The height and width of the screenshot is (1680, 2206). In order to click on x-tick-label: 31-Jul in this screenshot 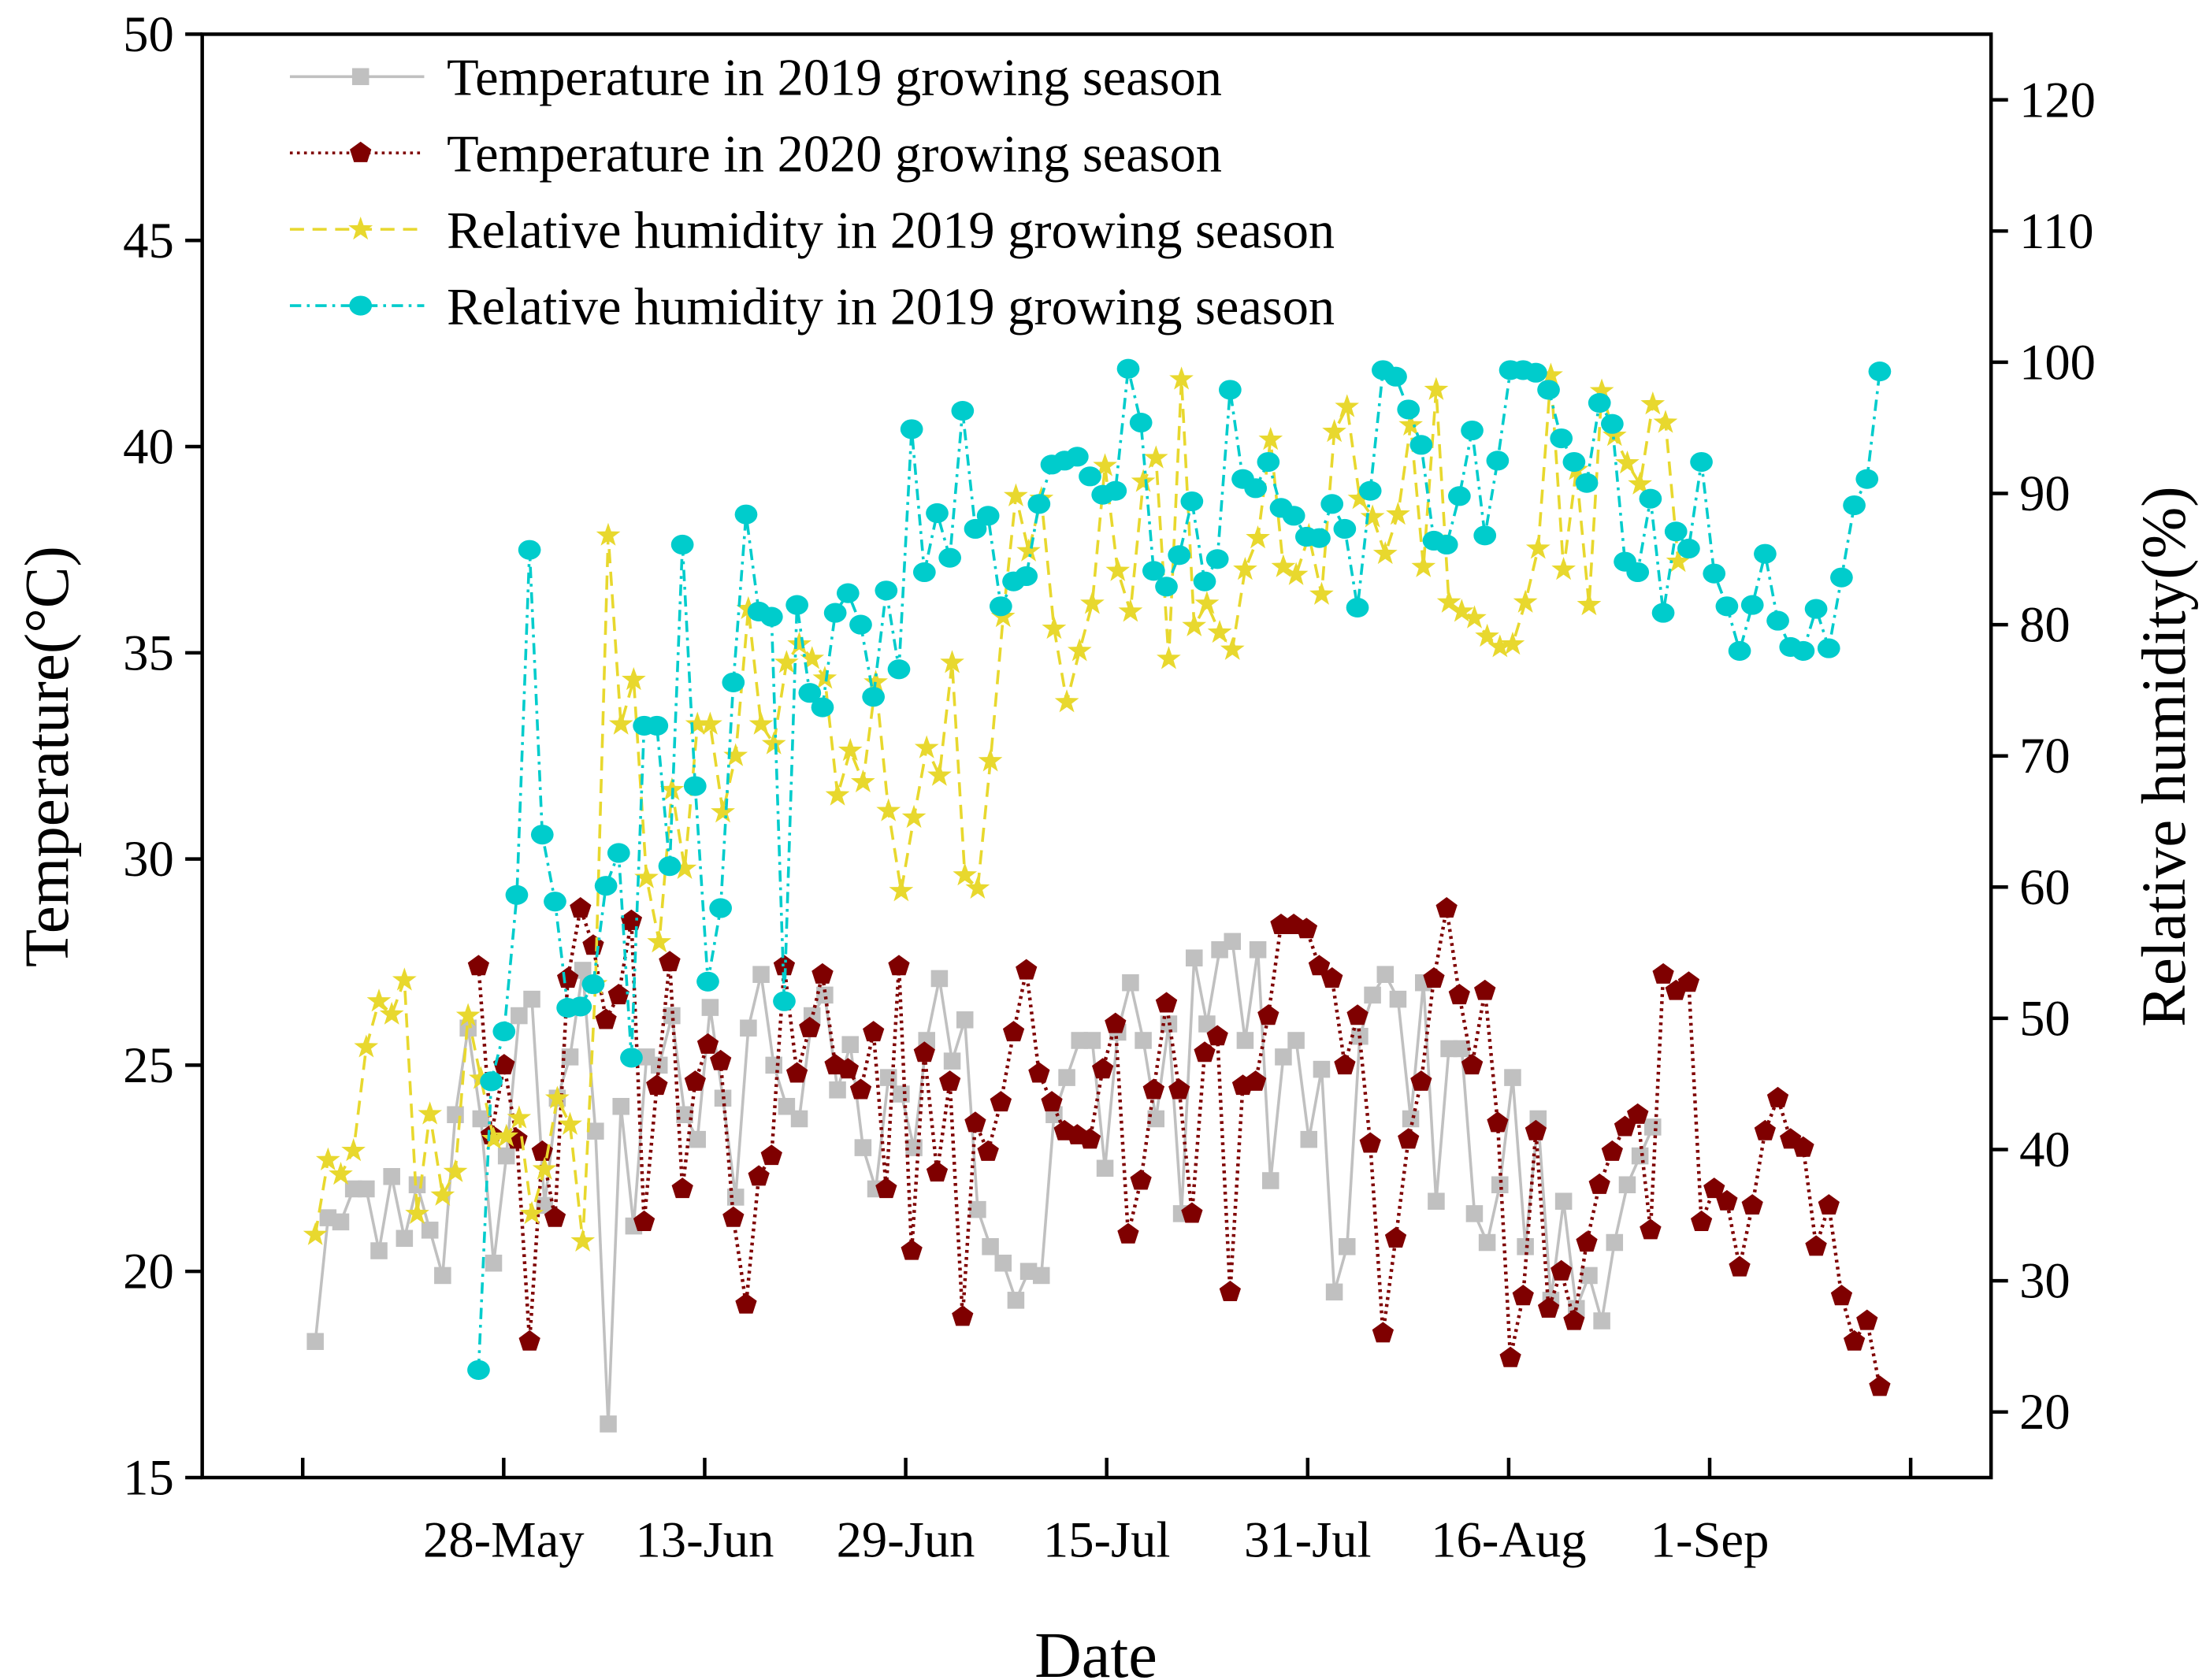, I will do `click(1308, 1539)`.